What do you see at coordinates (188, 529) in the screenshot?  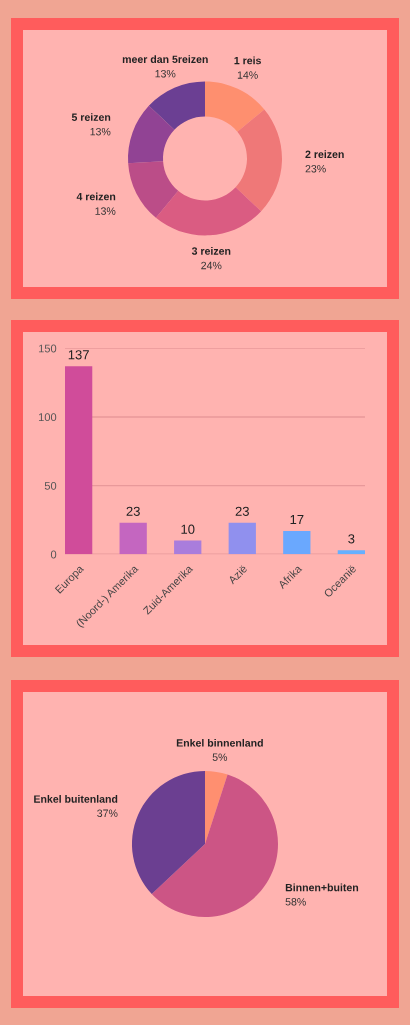 I see `data-label: 10` at bounding box center [188, 529].